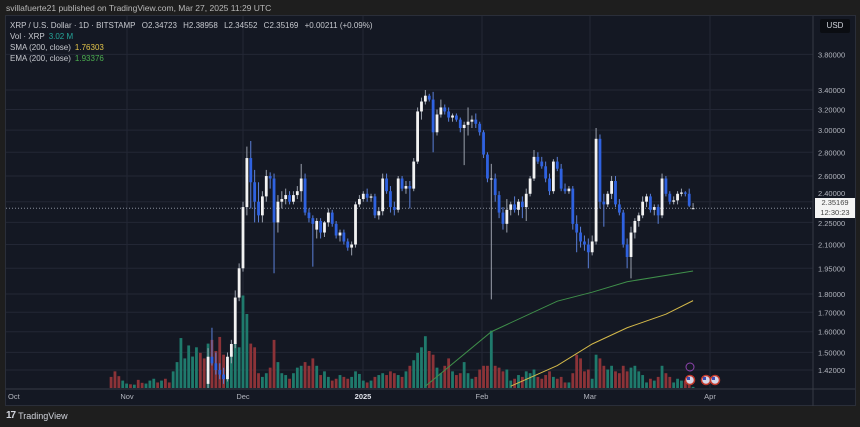 The width and height of the screenshot is (860, 427). I want to click on x-tick-label: Feb, so click(482, 396).